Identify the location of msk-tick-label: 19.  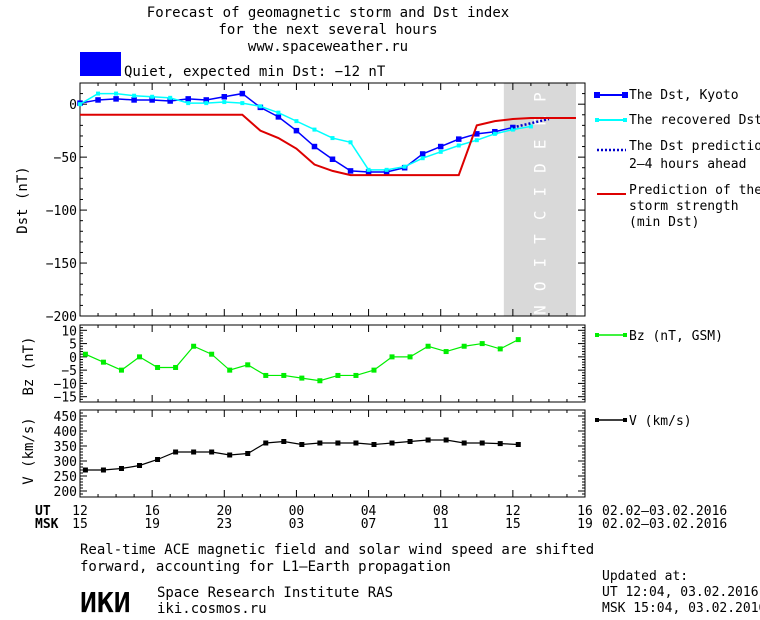
(585, 524).